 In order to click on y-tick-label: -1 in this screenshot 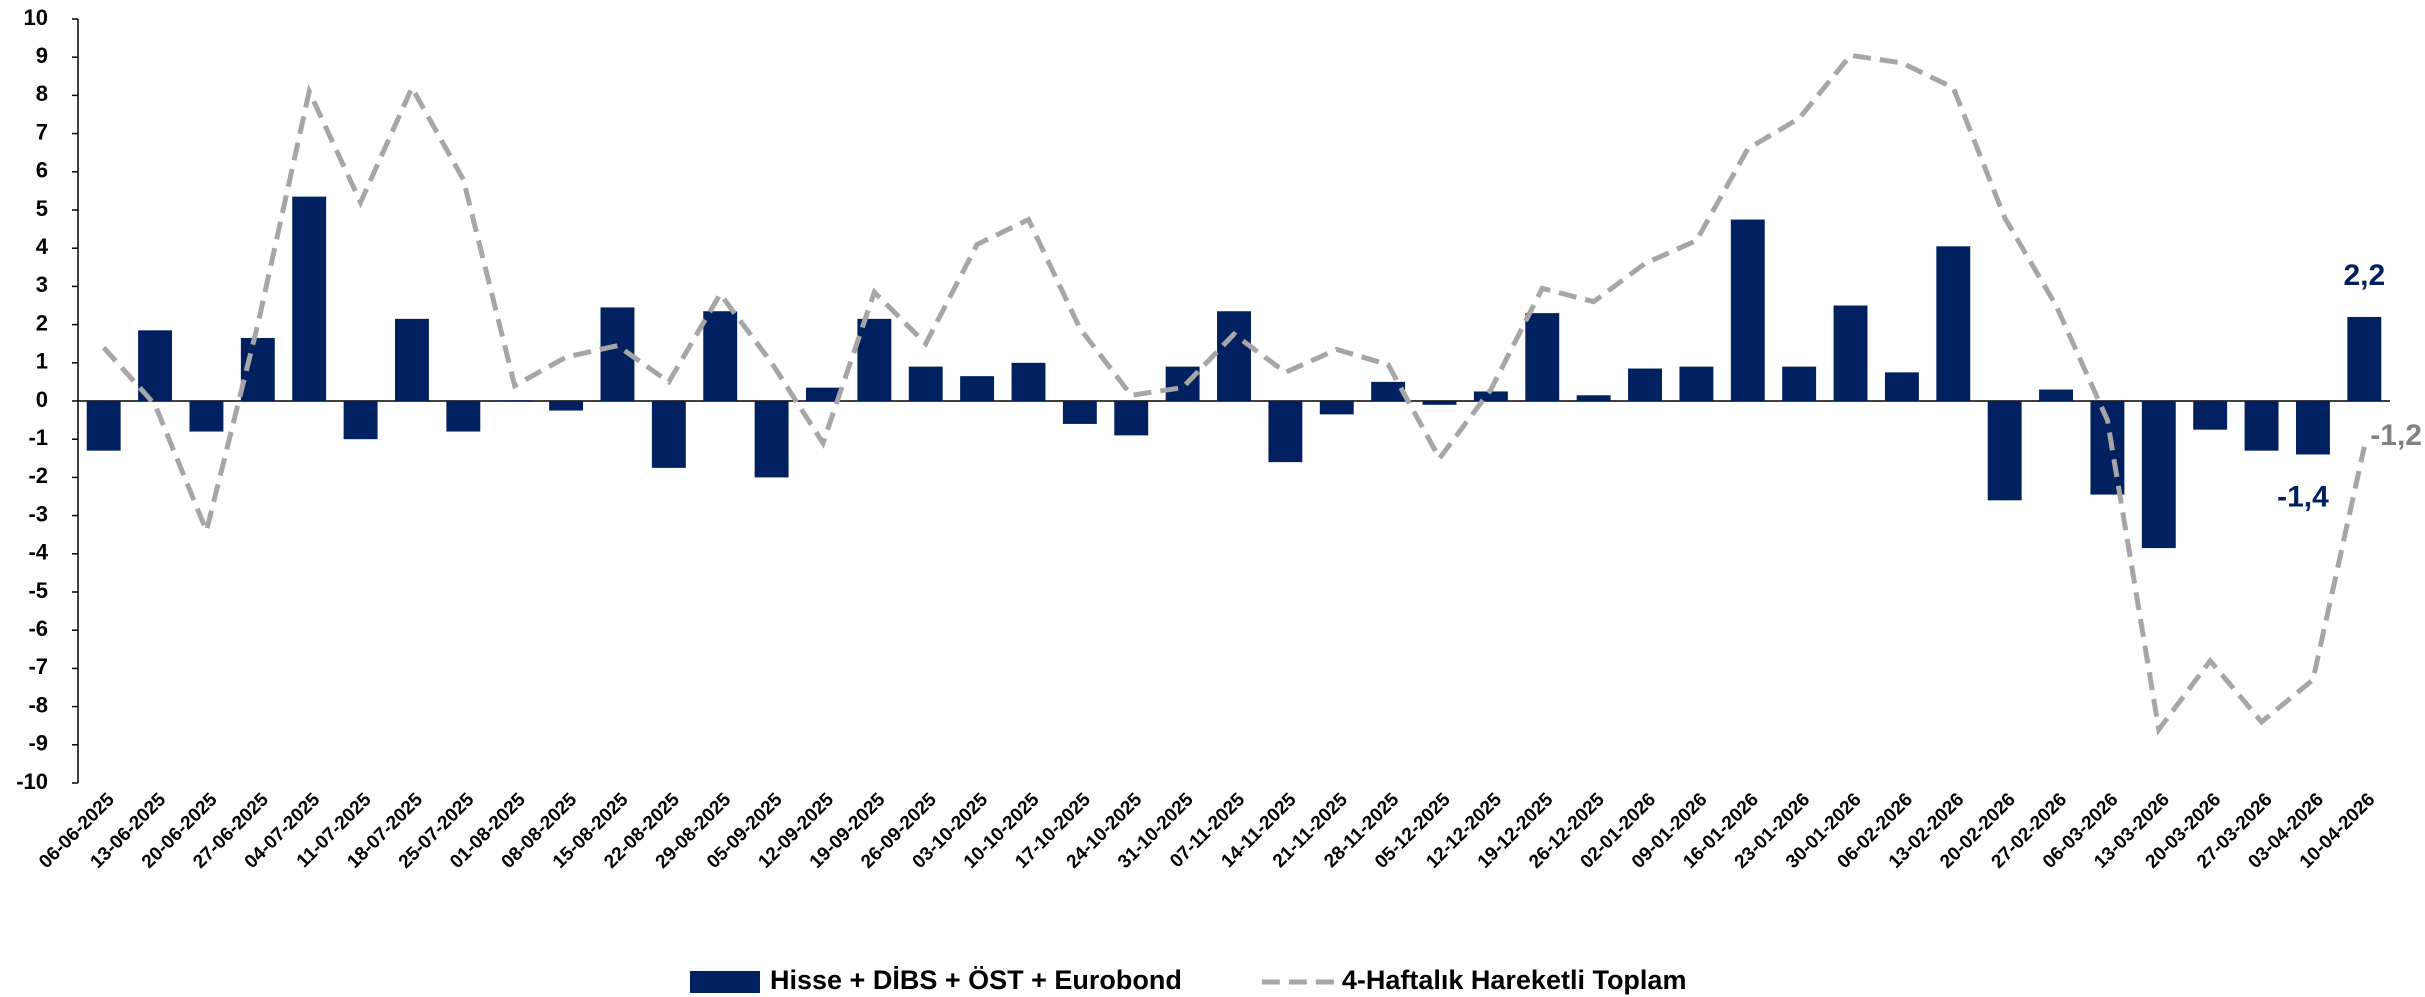, I will do `click(38, 437)`.